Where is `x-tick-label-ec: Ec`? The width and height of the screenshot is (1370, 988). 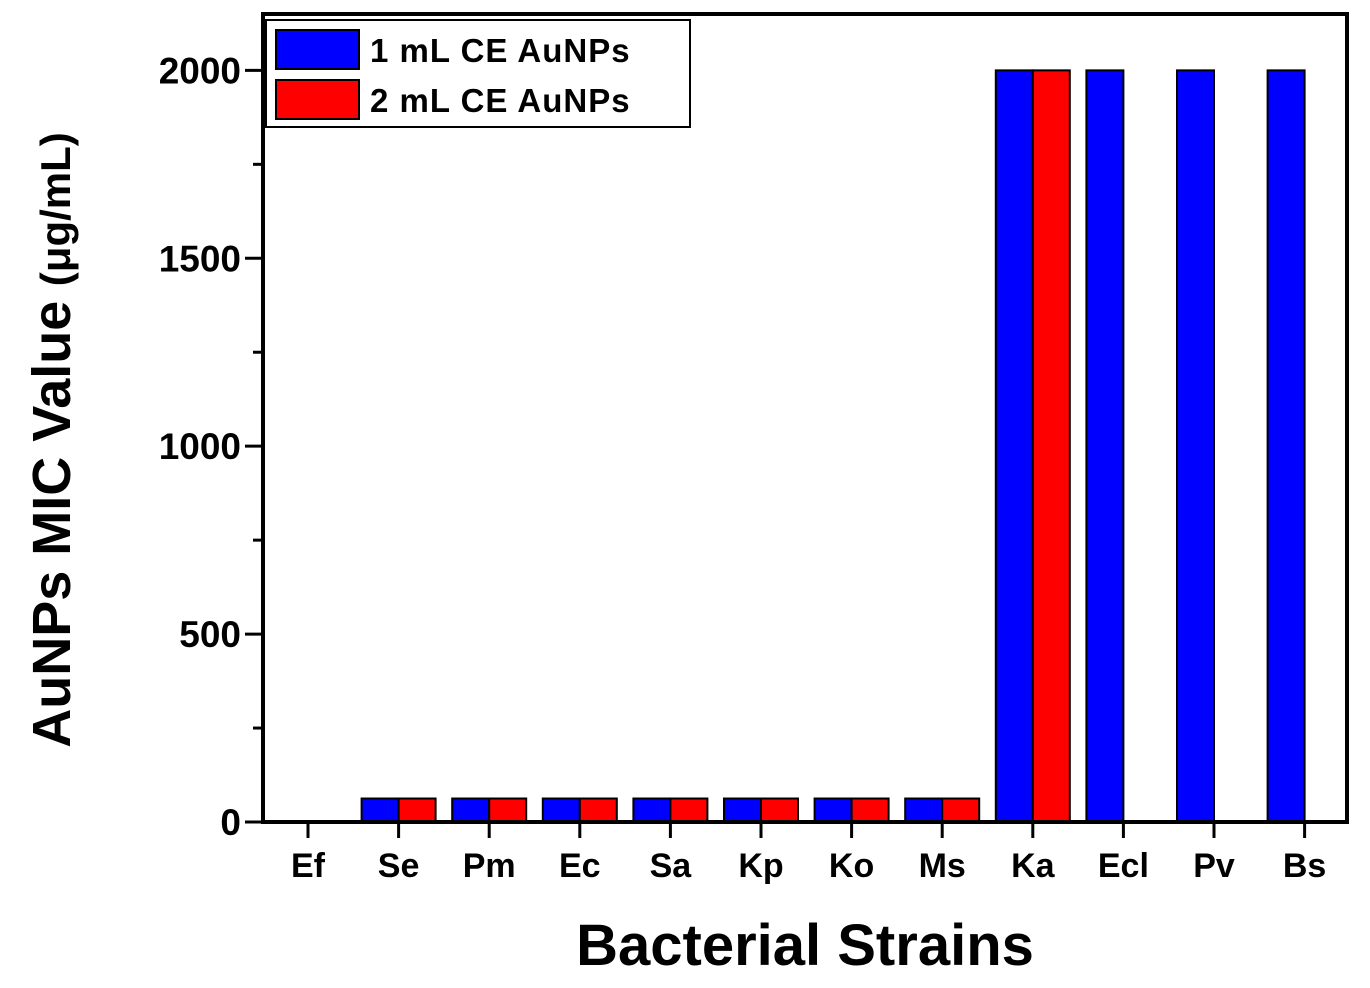 x-tick-label-ec: Ec is located at coordinates (580, 866).